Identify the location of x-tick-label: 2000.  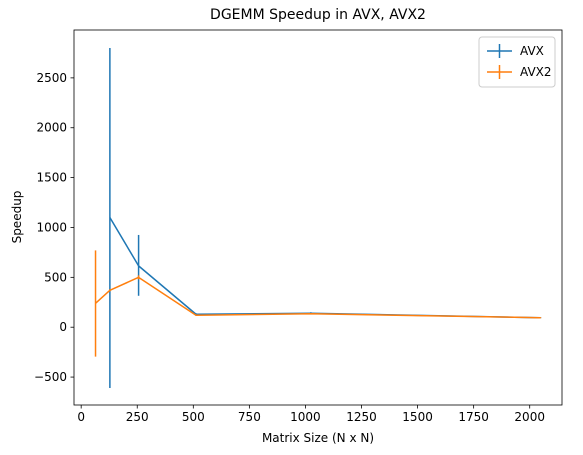
(529, 417).